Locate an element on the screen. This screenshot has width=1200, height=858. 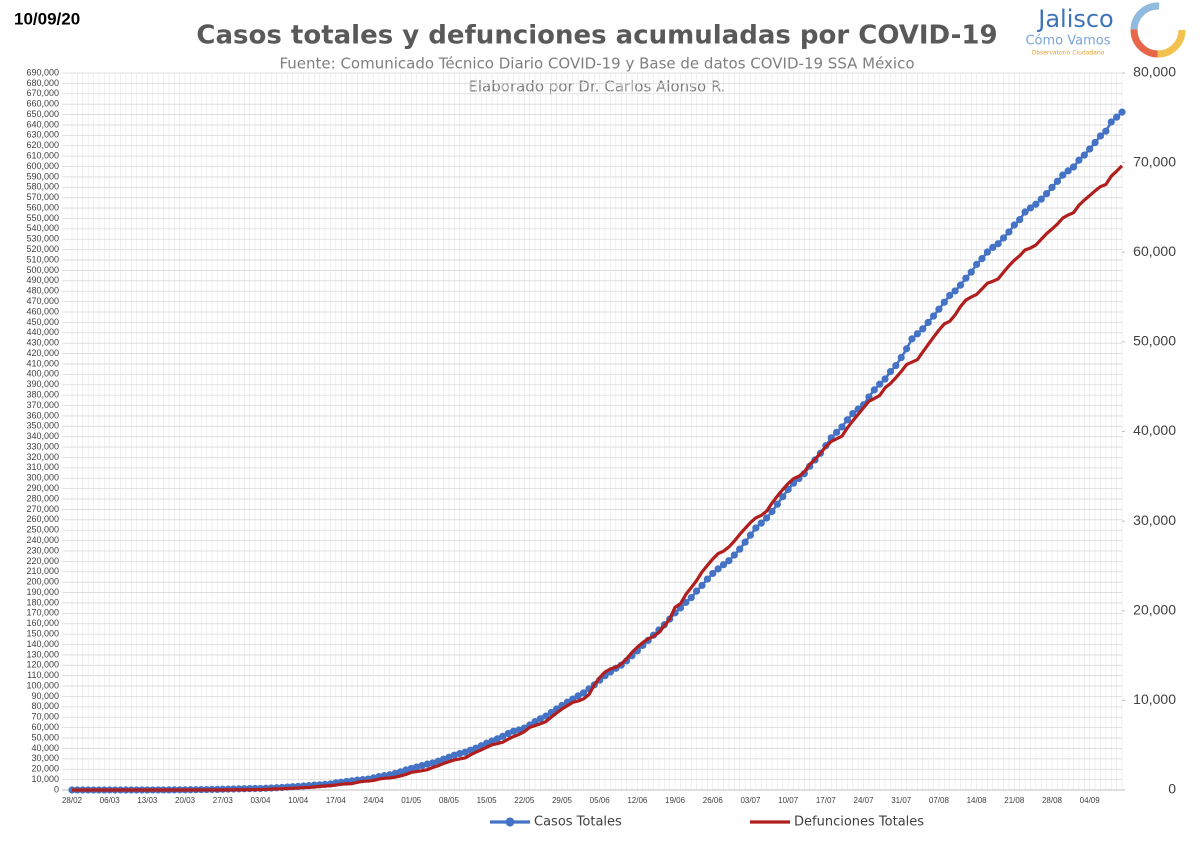
x-tick-label: 31/07 is located at coordinates (901, 800).